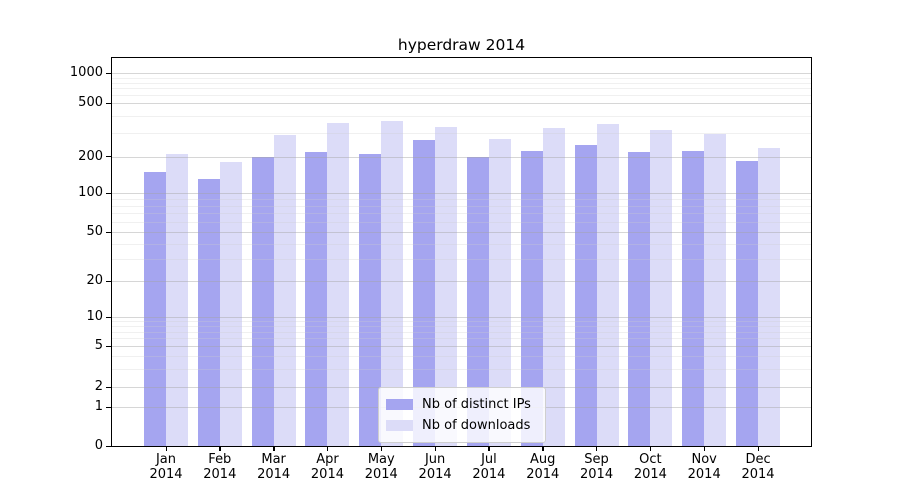  Describe the element at coordinates (392, 283) in the screenshot. I see `bar-may-downloads` at that location.